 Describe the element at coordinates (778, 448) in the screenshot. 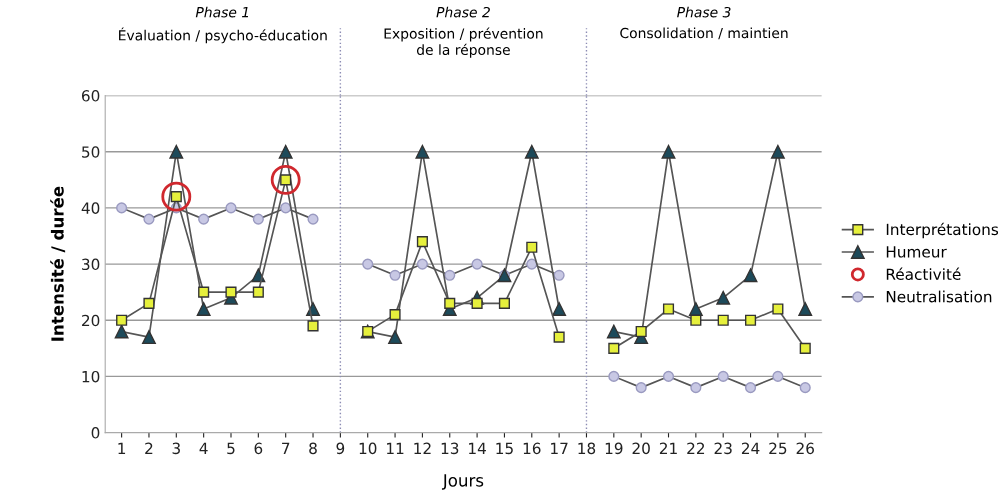

I see `x-tick-label: 25` at that location.